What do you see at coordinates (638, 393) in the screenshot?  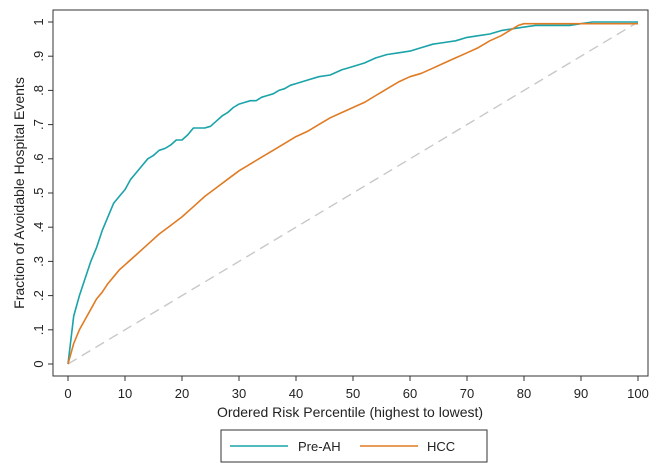 I see `x-tick-label: 100` at bounding box center [638, 393].